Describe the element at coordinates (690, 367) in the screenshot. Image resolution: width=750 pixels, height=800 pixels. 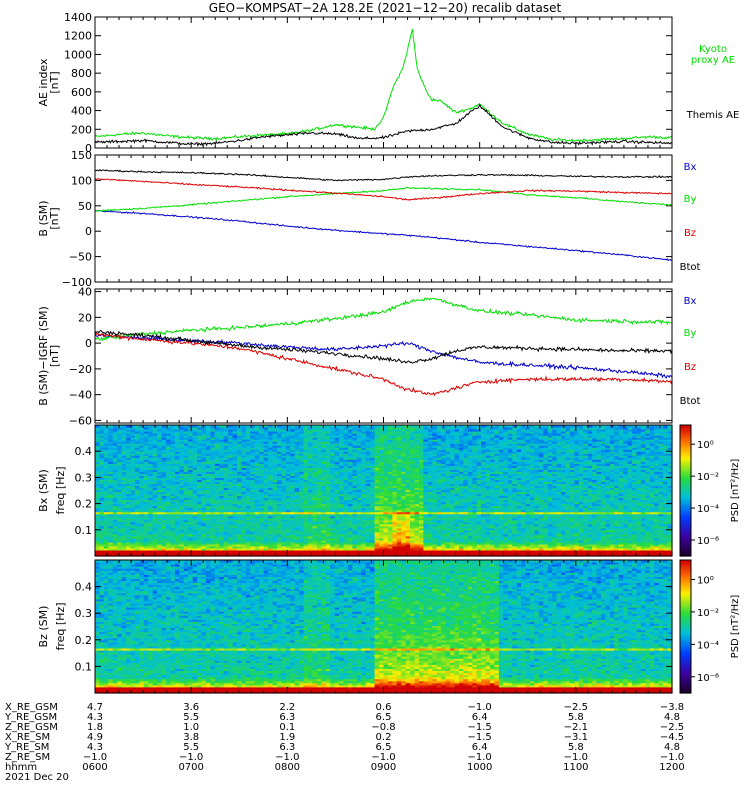
I see `legend-label: Bz` at that location.